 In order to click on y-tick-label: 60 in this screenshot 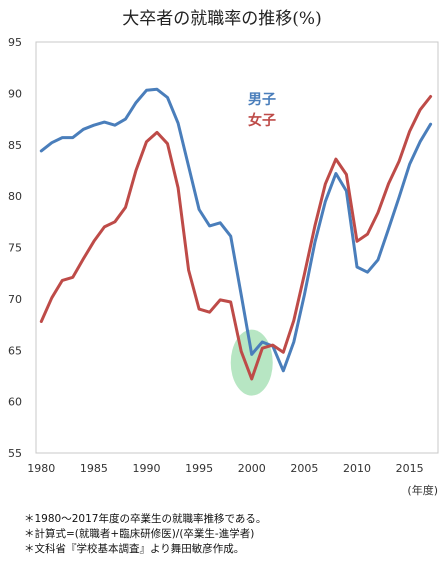, I will do `click(15, 402)`.